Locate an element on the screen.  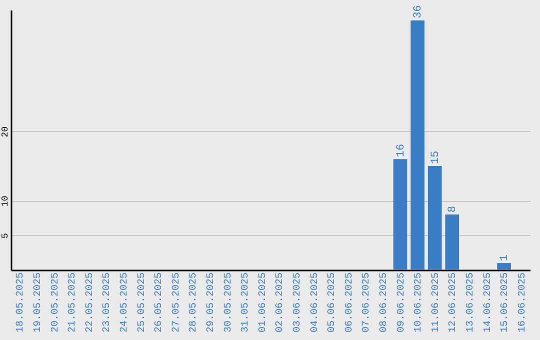
x-tick-label: 11.06.2025 is located at coordinates (436, 302).